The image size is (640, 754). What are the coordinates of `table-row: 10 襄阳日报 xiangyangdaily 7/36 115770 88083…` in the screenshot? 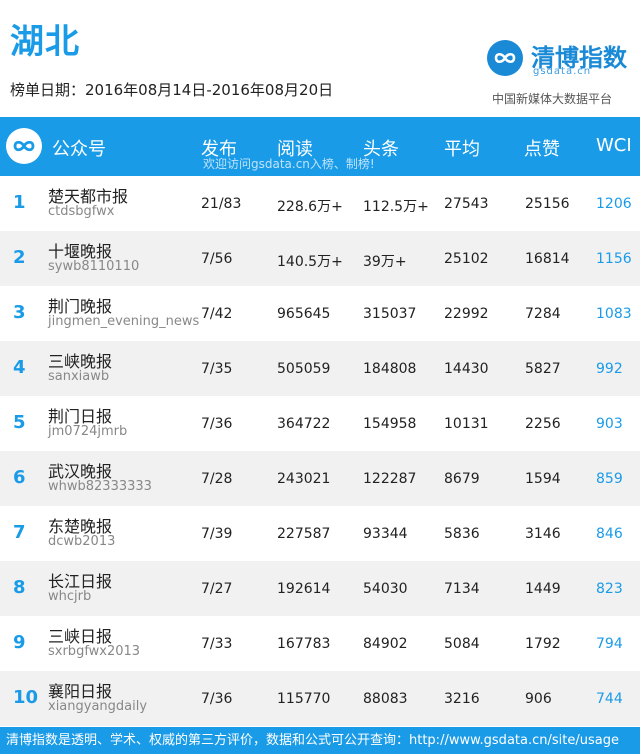 It's located at (320, 698).